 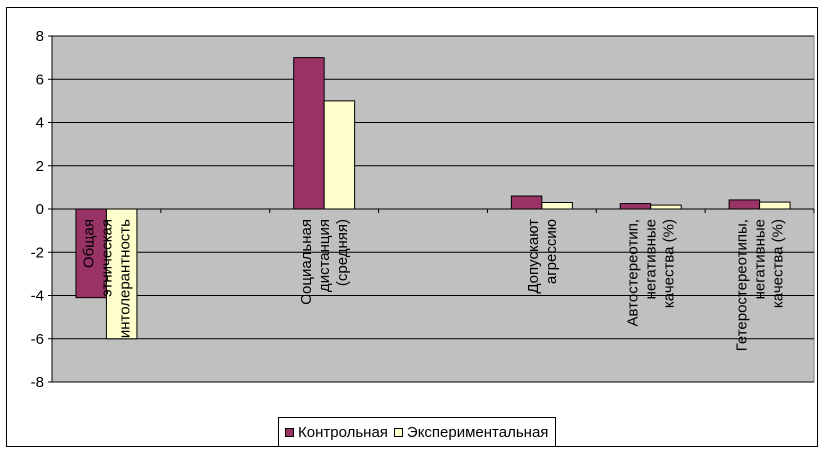 I want to click on legend-swatch-experimental, so click(x=398, y=432).